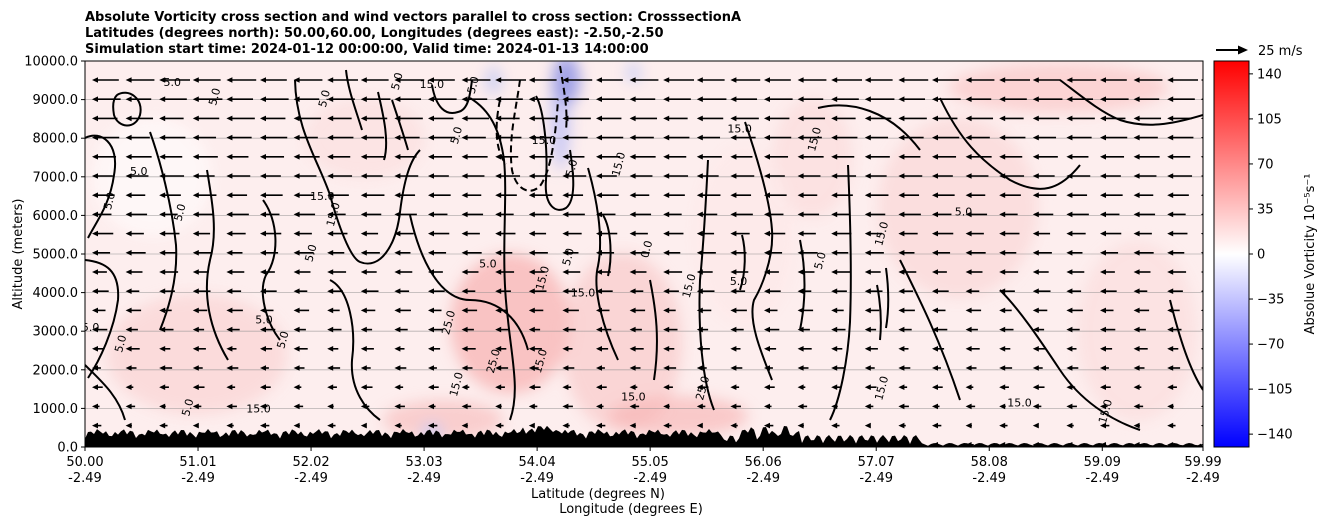 This screenshot has height=526, width=1332. What do you see at coordinates (1202, 462) in the screenshot?
I see `x-tick-label-lat: 59.99` at bounding box center [1202, 462].